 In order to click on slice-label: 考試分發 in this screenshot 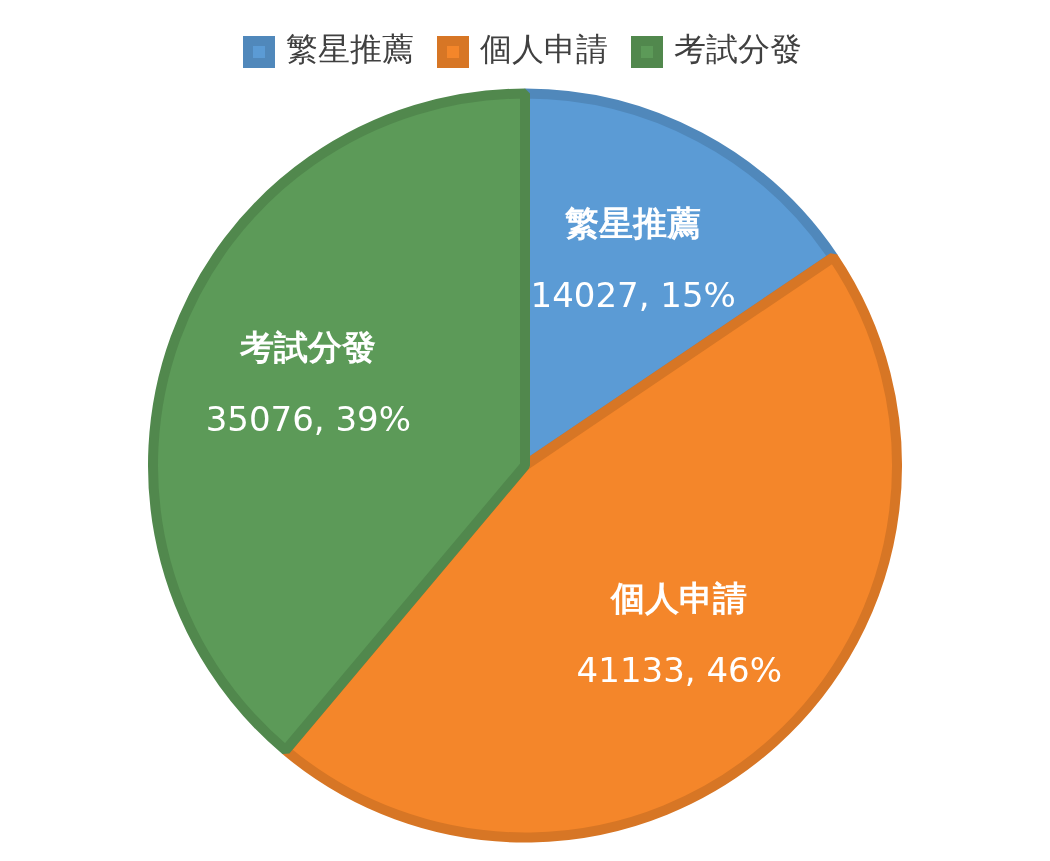, I will do `click(308, 347)`.